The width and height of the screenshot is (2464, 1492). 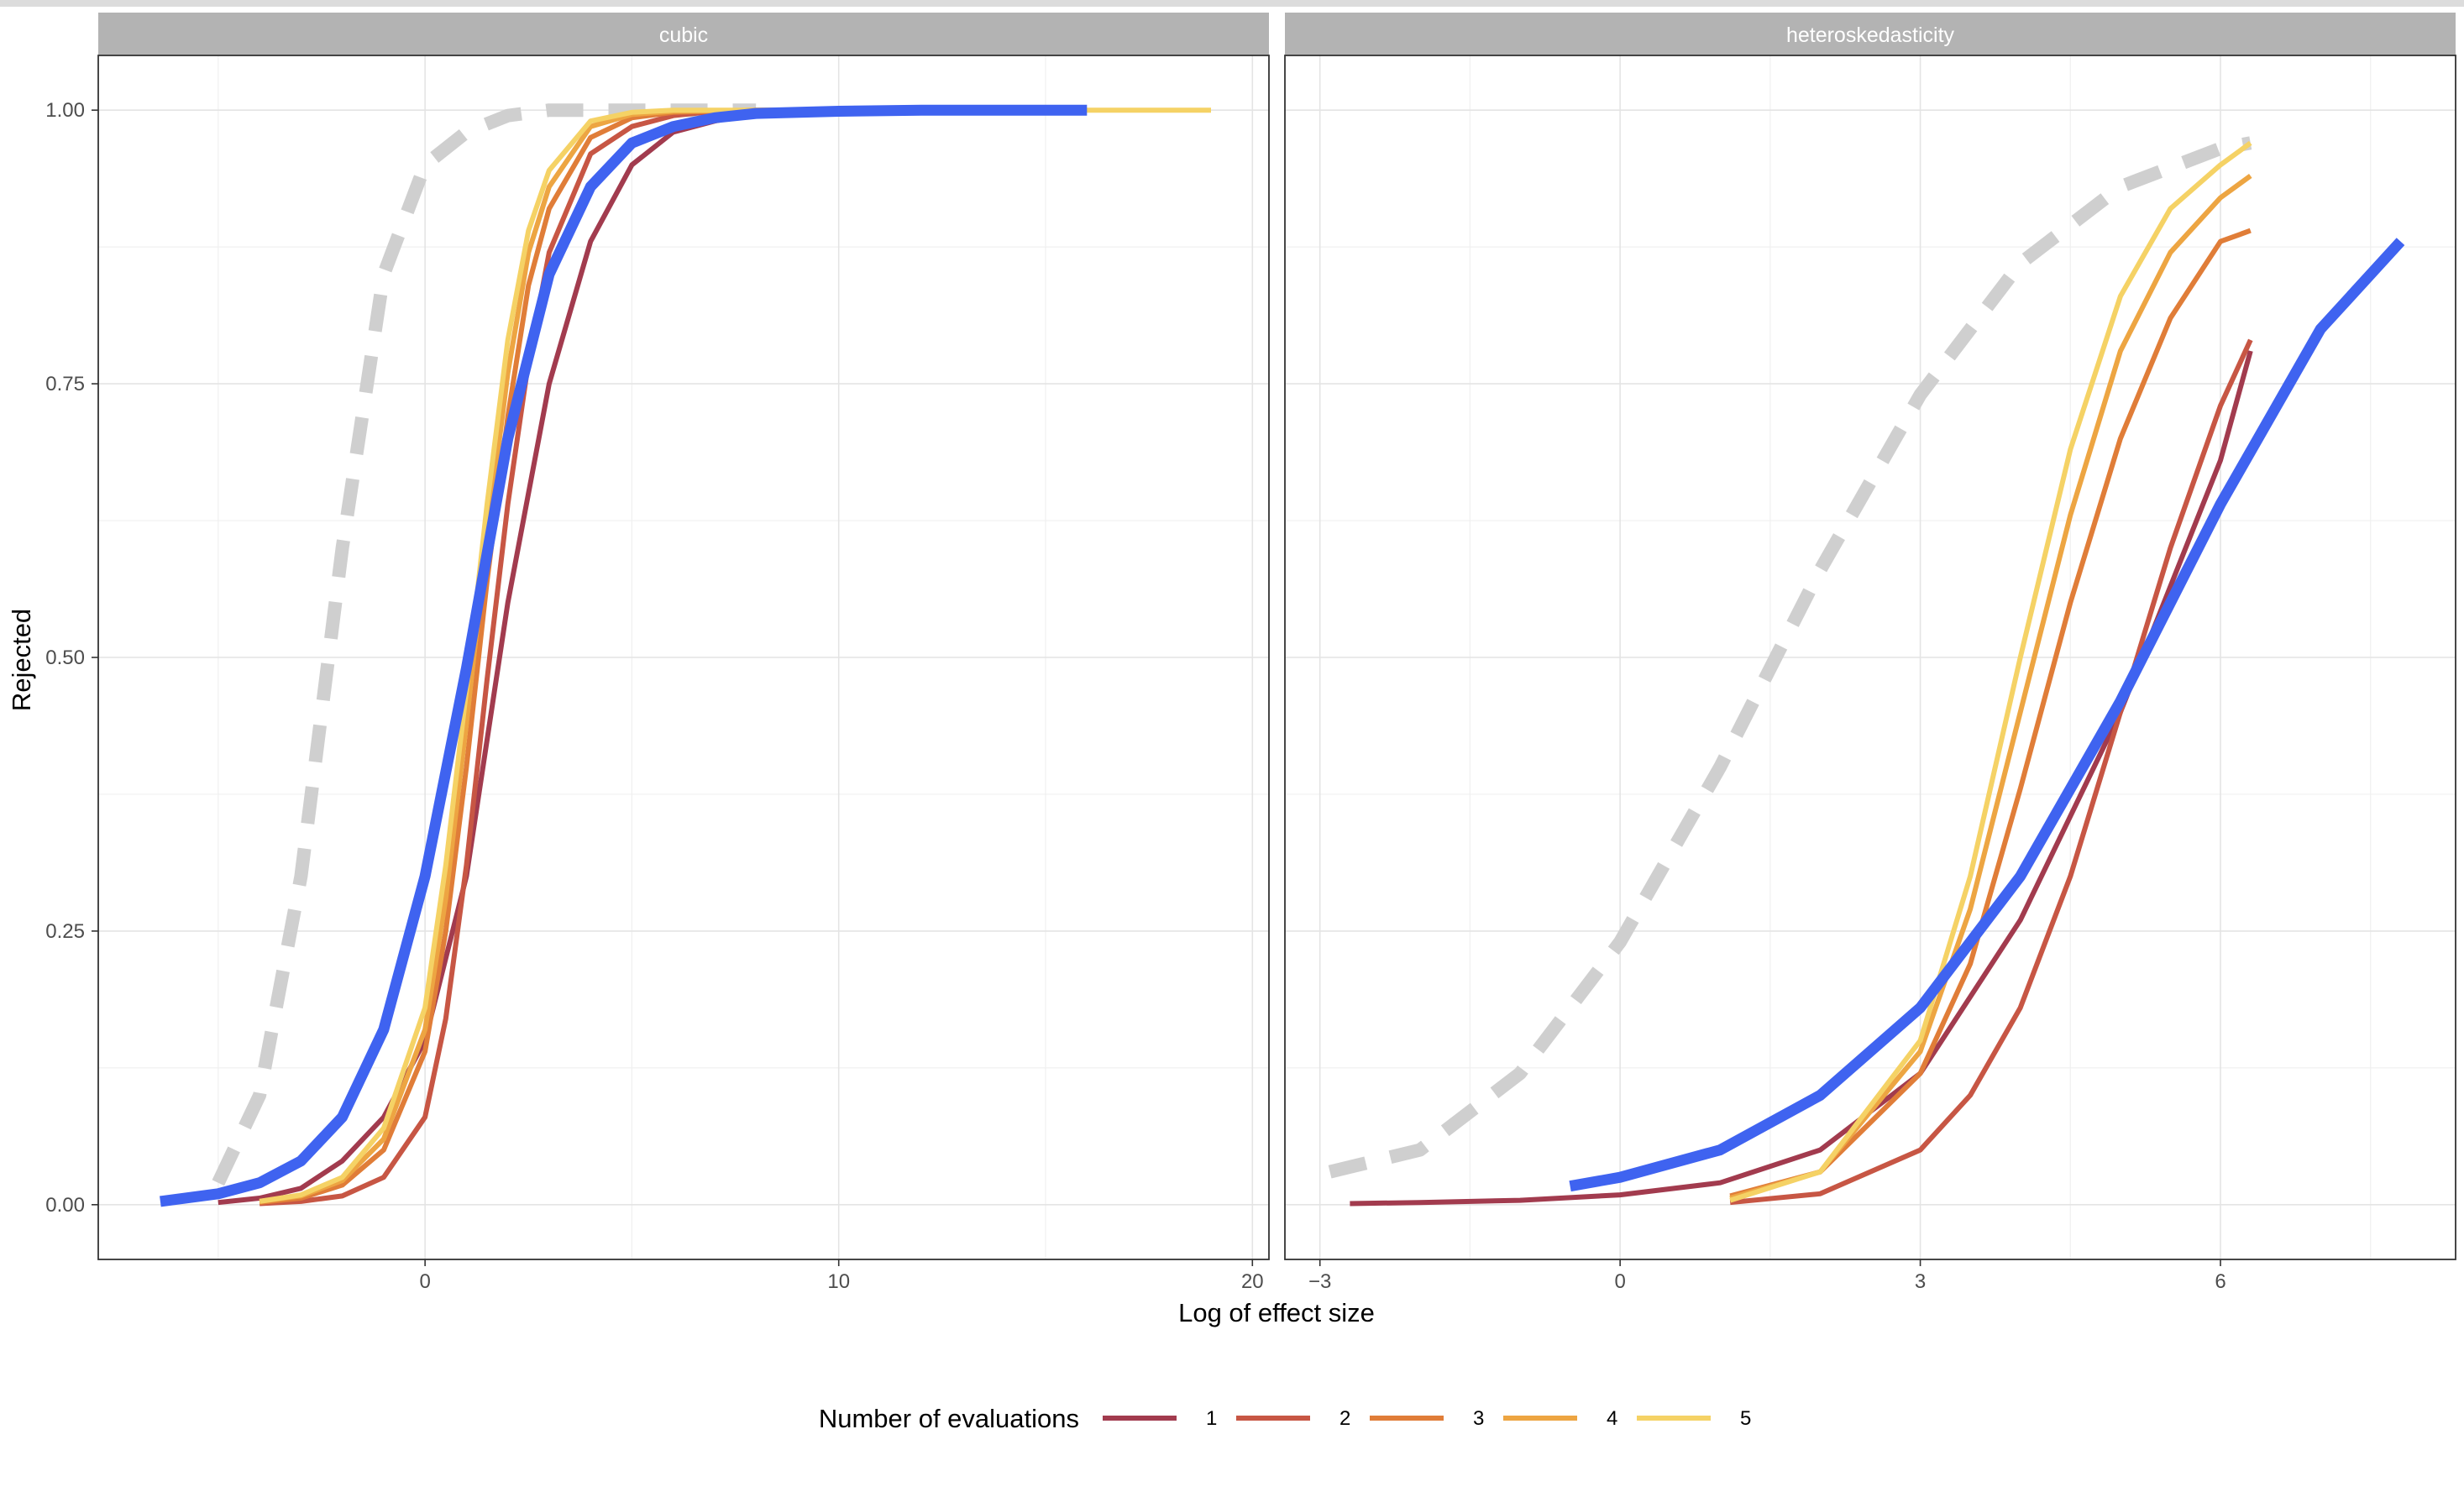 I want to click on x-axis-title: Log of effect size, so click(x=1276, y=1312).